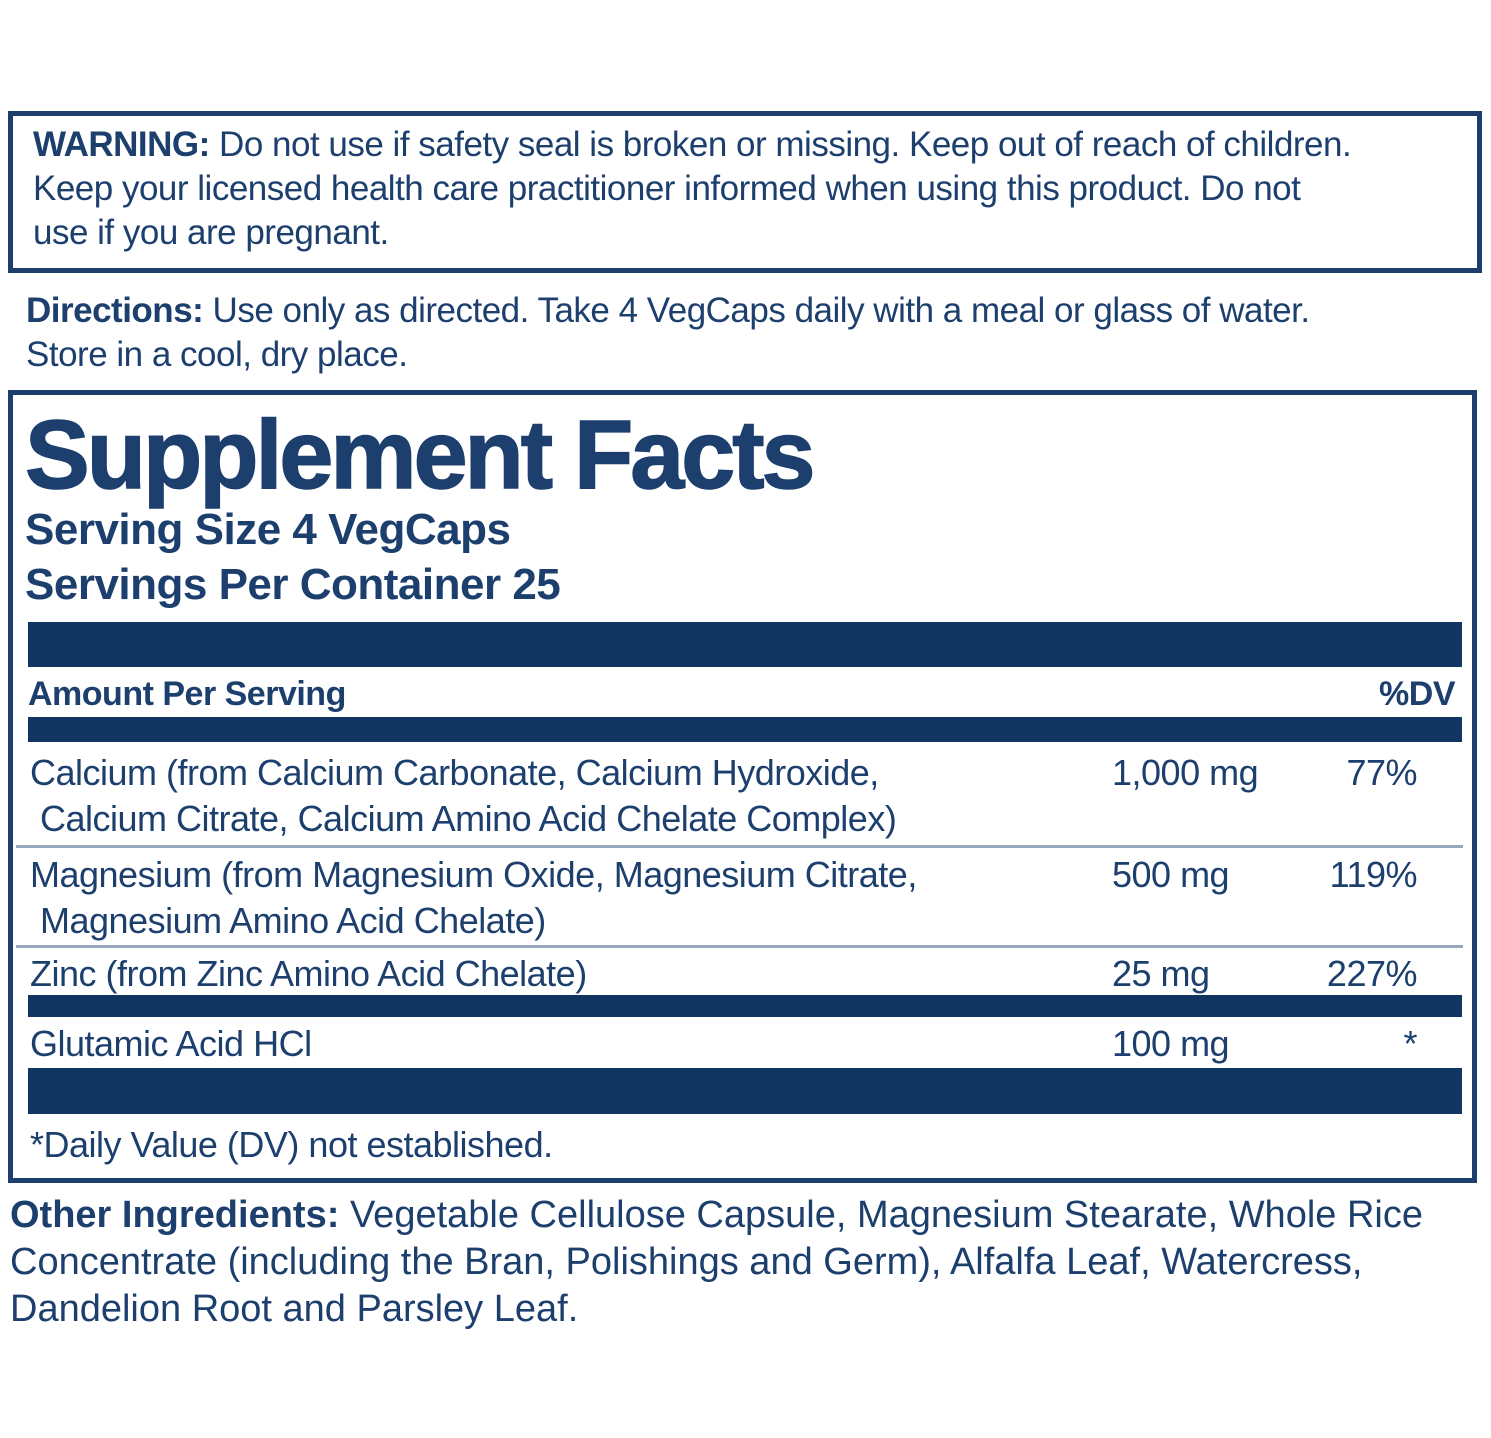 The image size is (1491, 1438). I want to click on glutamic-amount: 100 mg, so click(1171, 1043).